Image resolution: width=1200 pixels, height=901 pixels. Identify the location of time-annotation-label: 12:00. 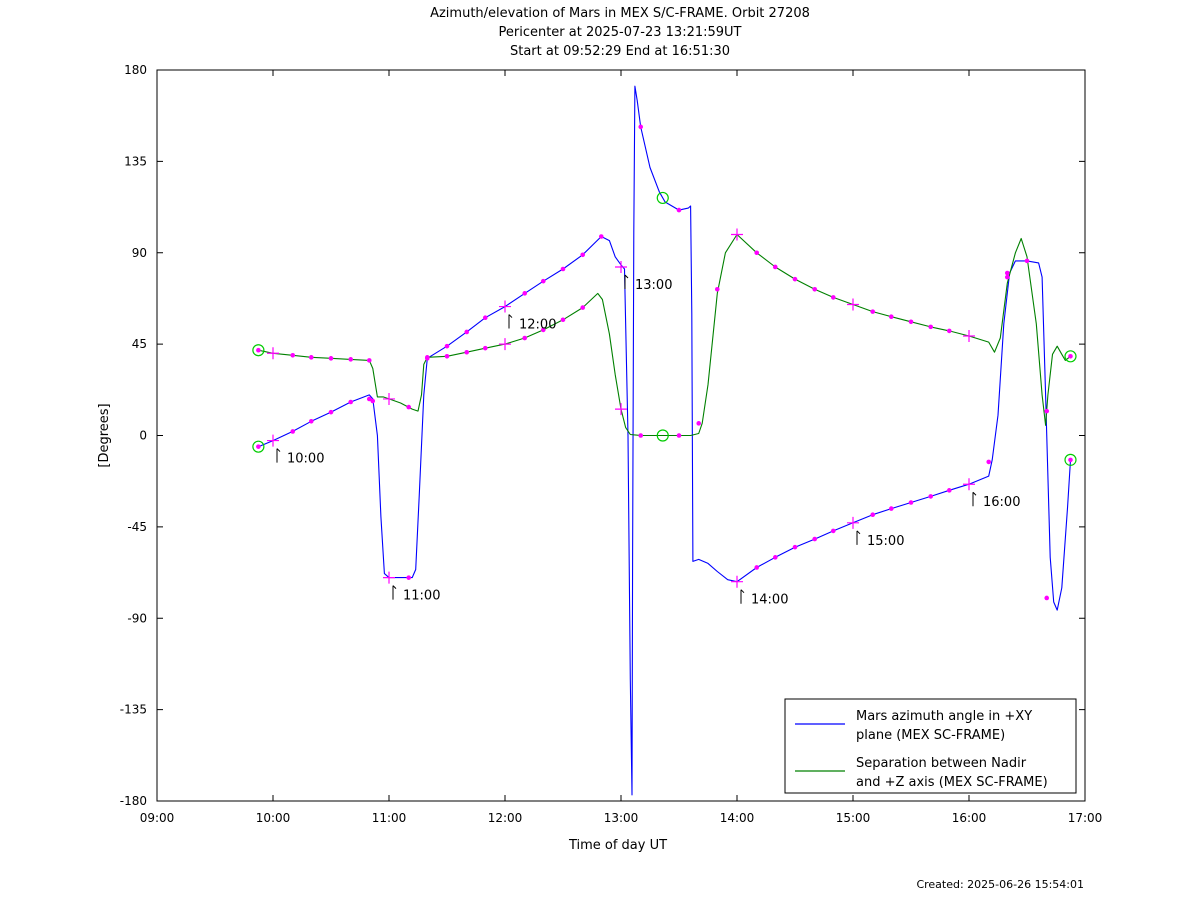
(537, 325).